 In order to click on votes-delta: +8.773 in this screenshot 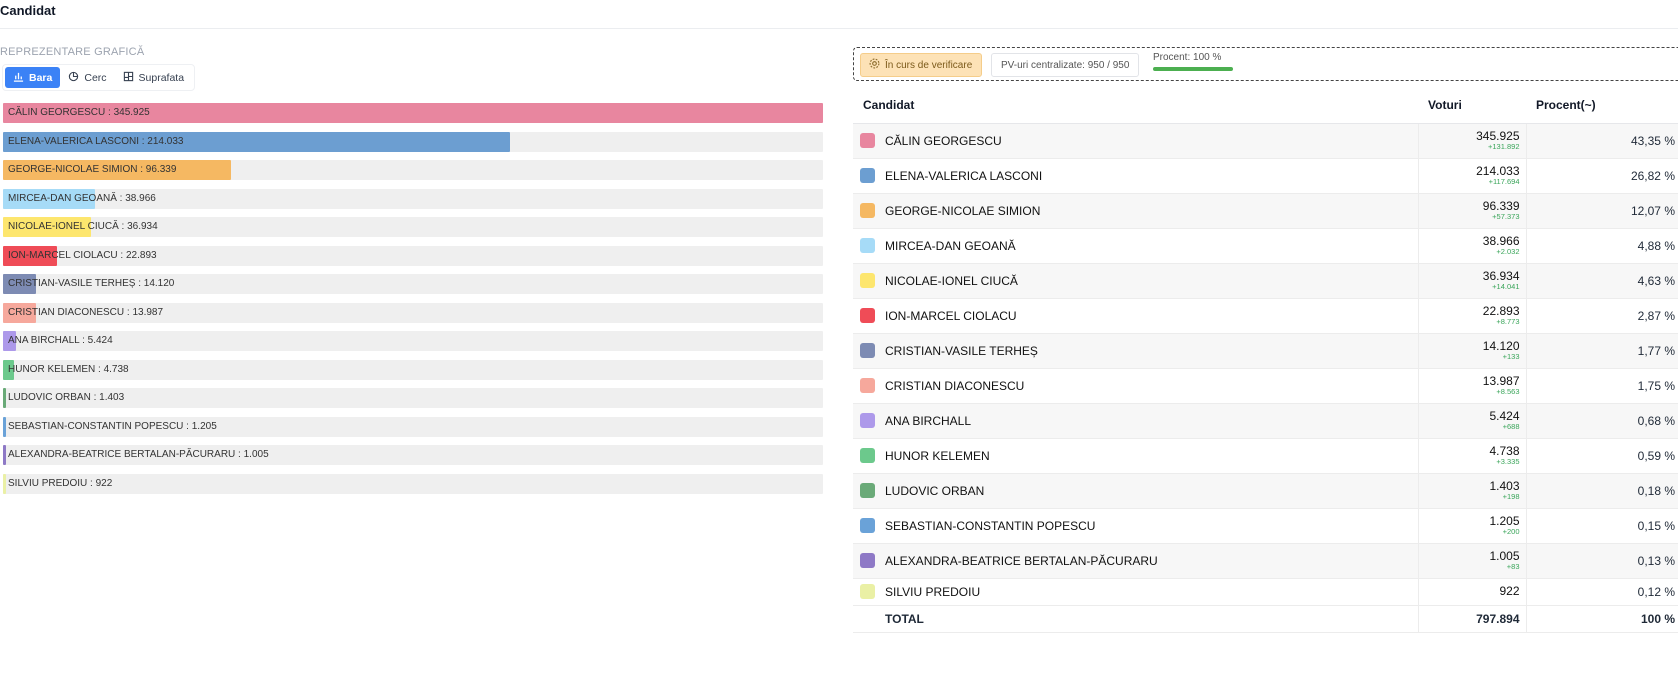, I will do `click(1508, 321)`.